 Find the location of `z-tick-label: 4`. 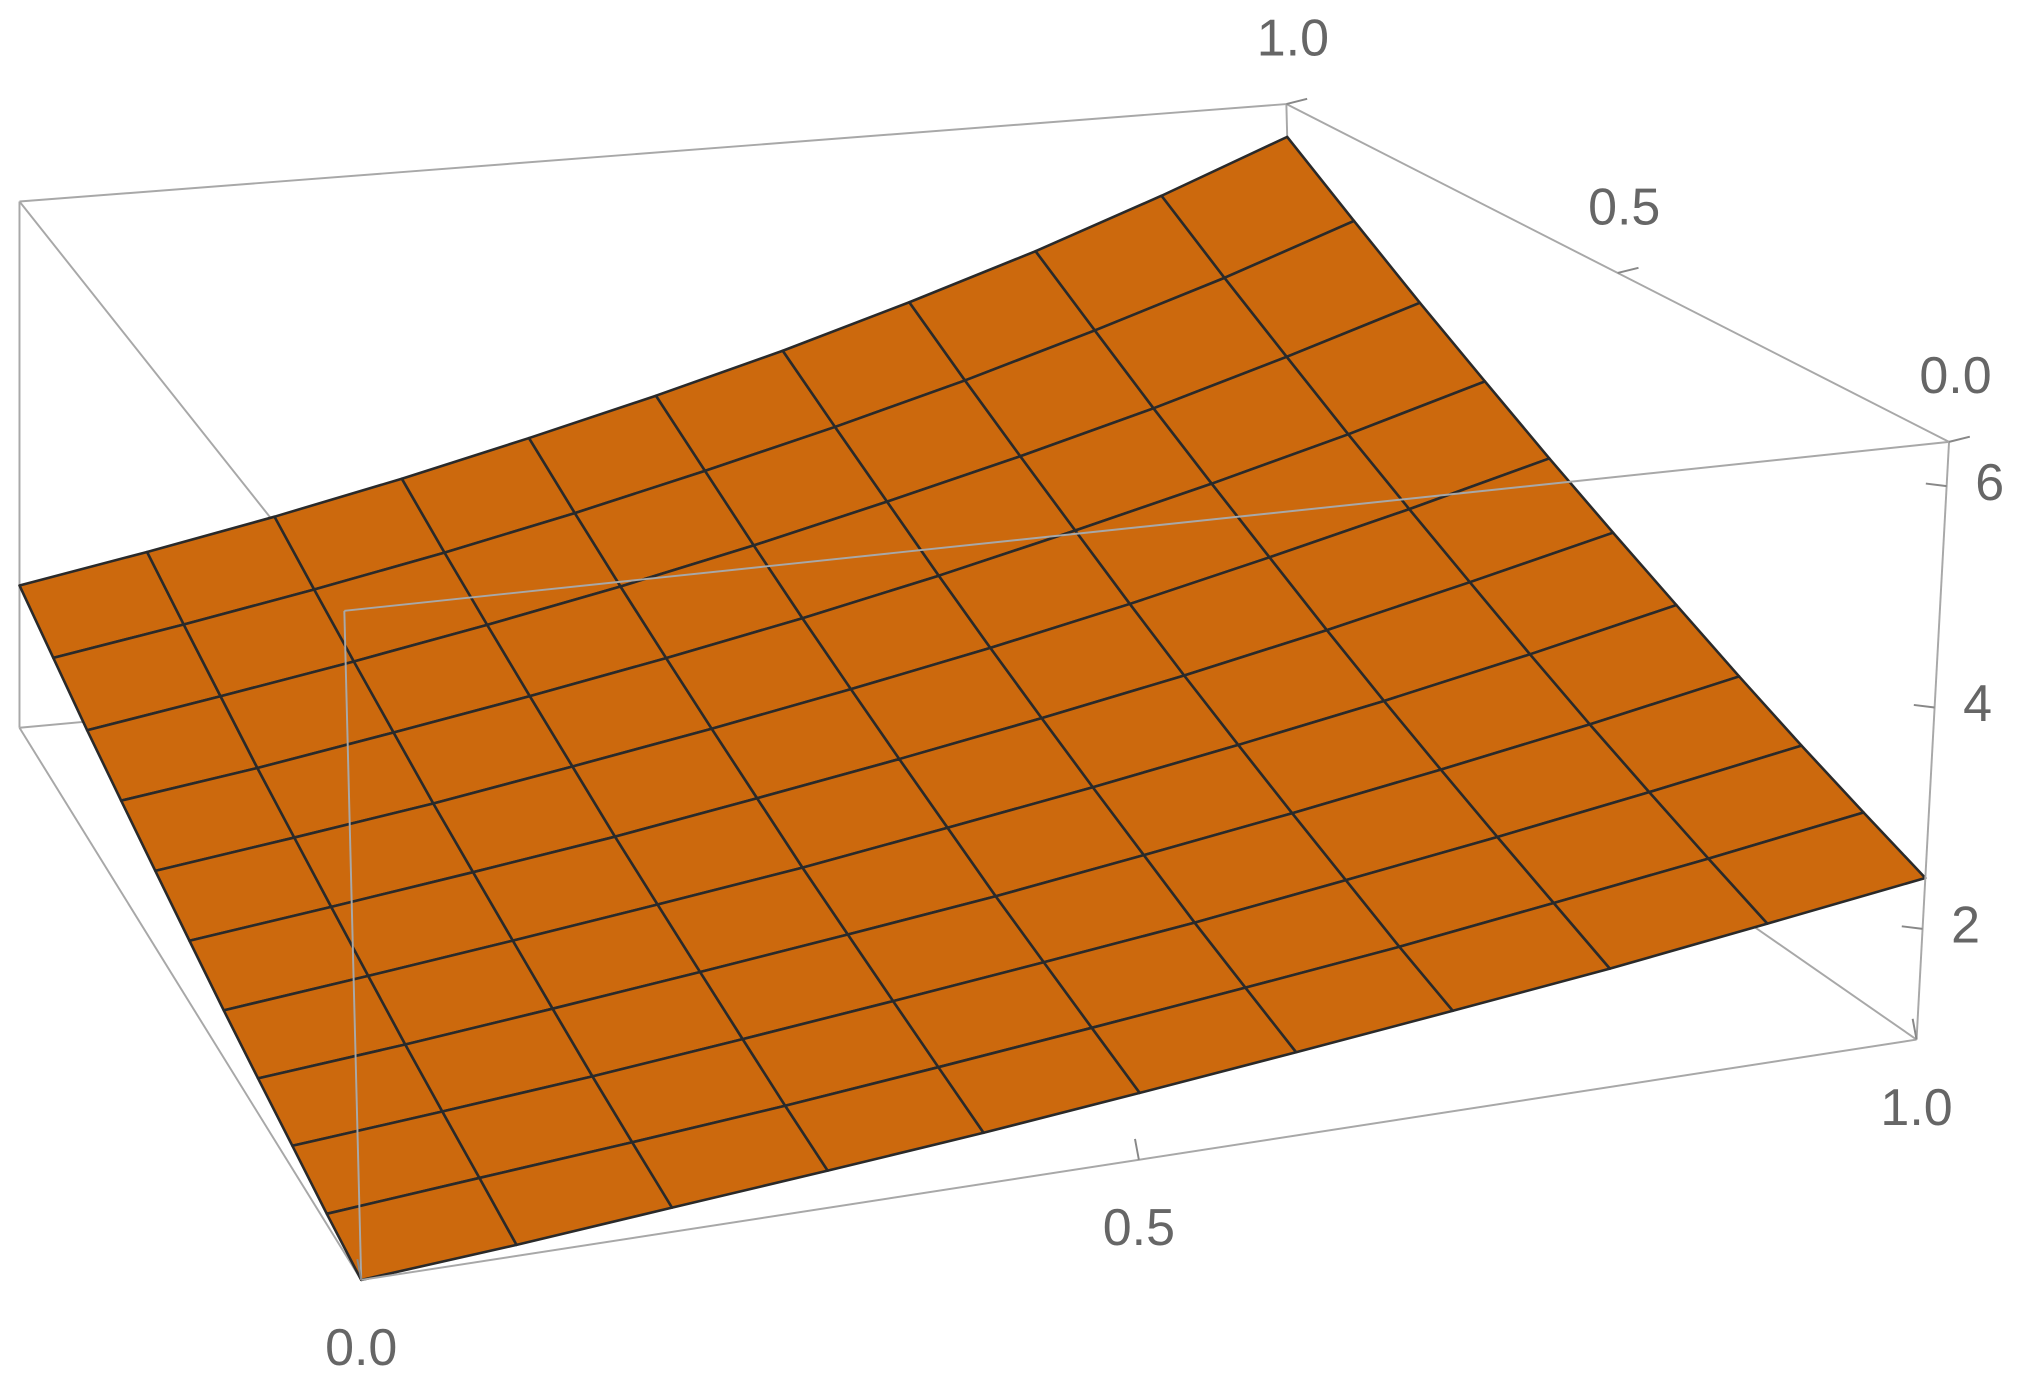

z-tick-label: 4 is located at coordinates (1977, 704).